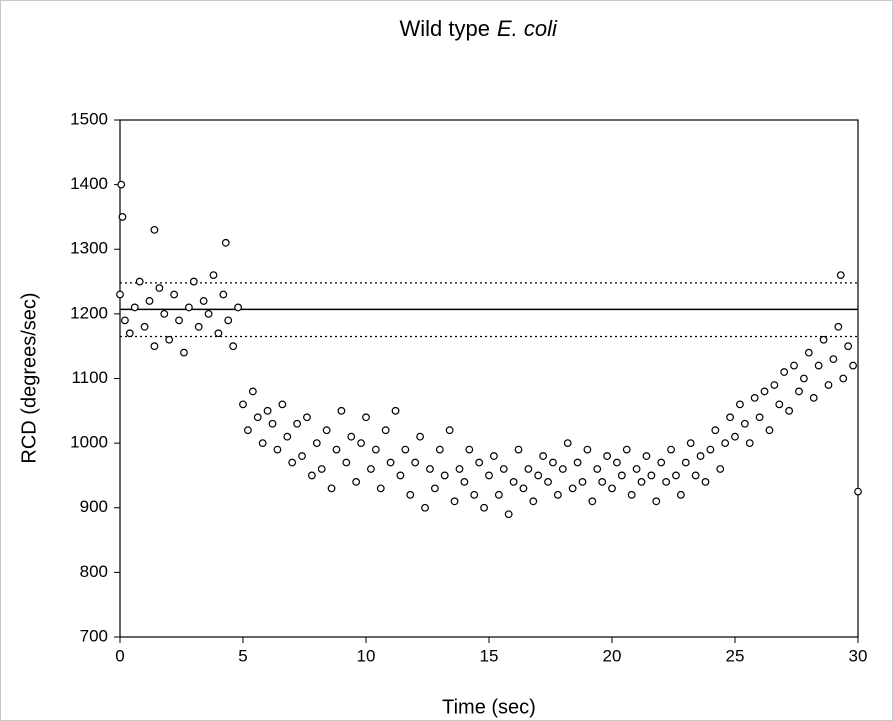 This screenshot has width=893, height=721. I want to click on y-tick-label: 1000, so click(89, 442).